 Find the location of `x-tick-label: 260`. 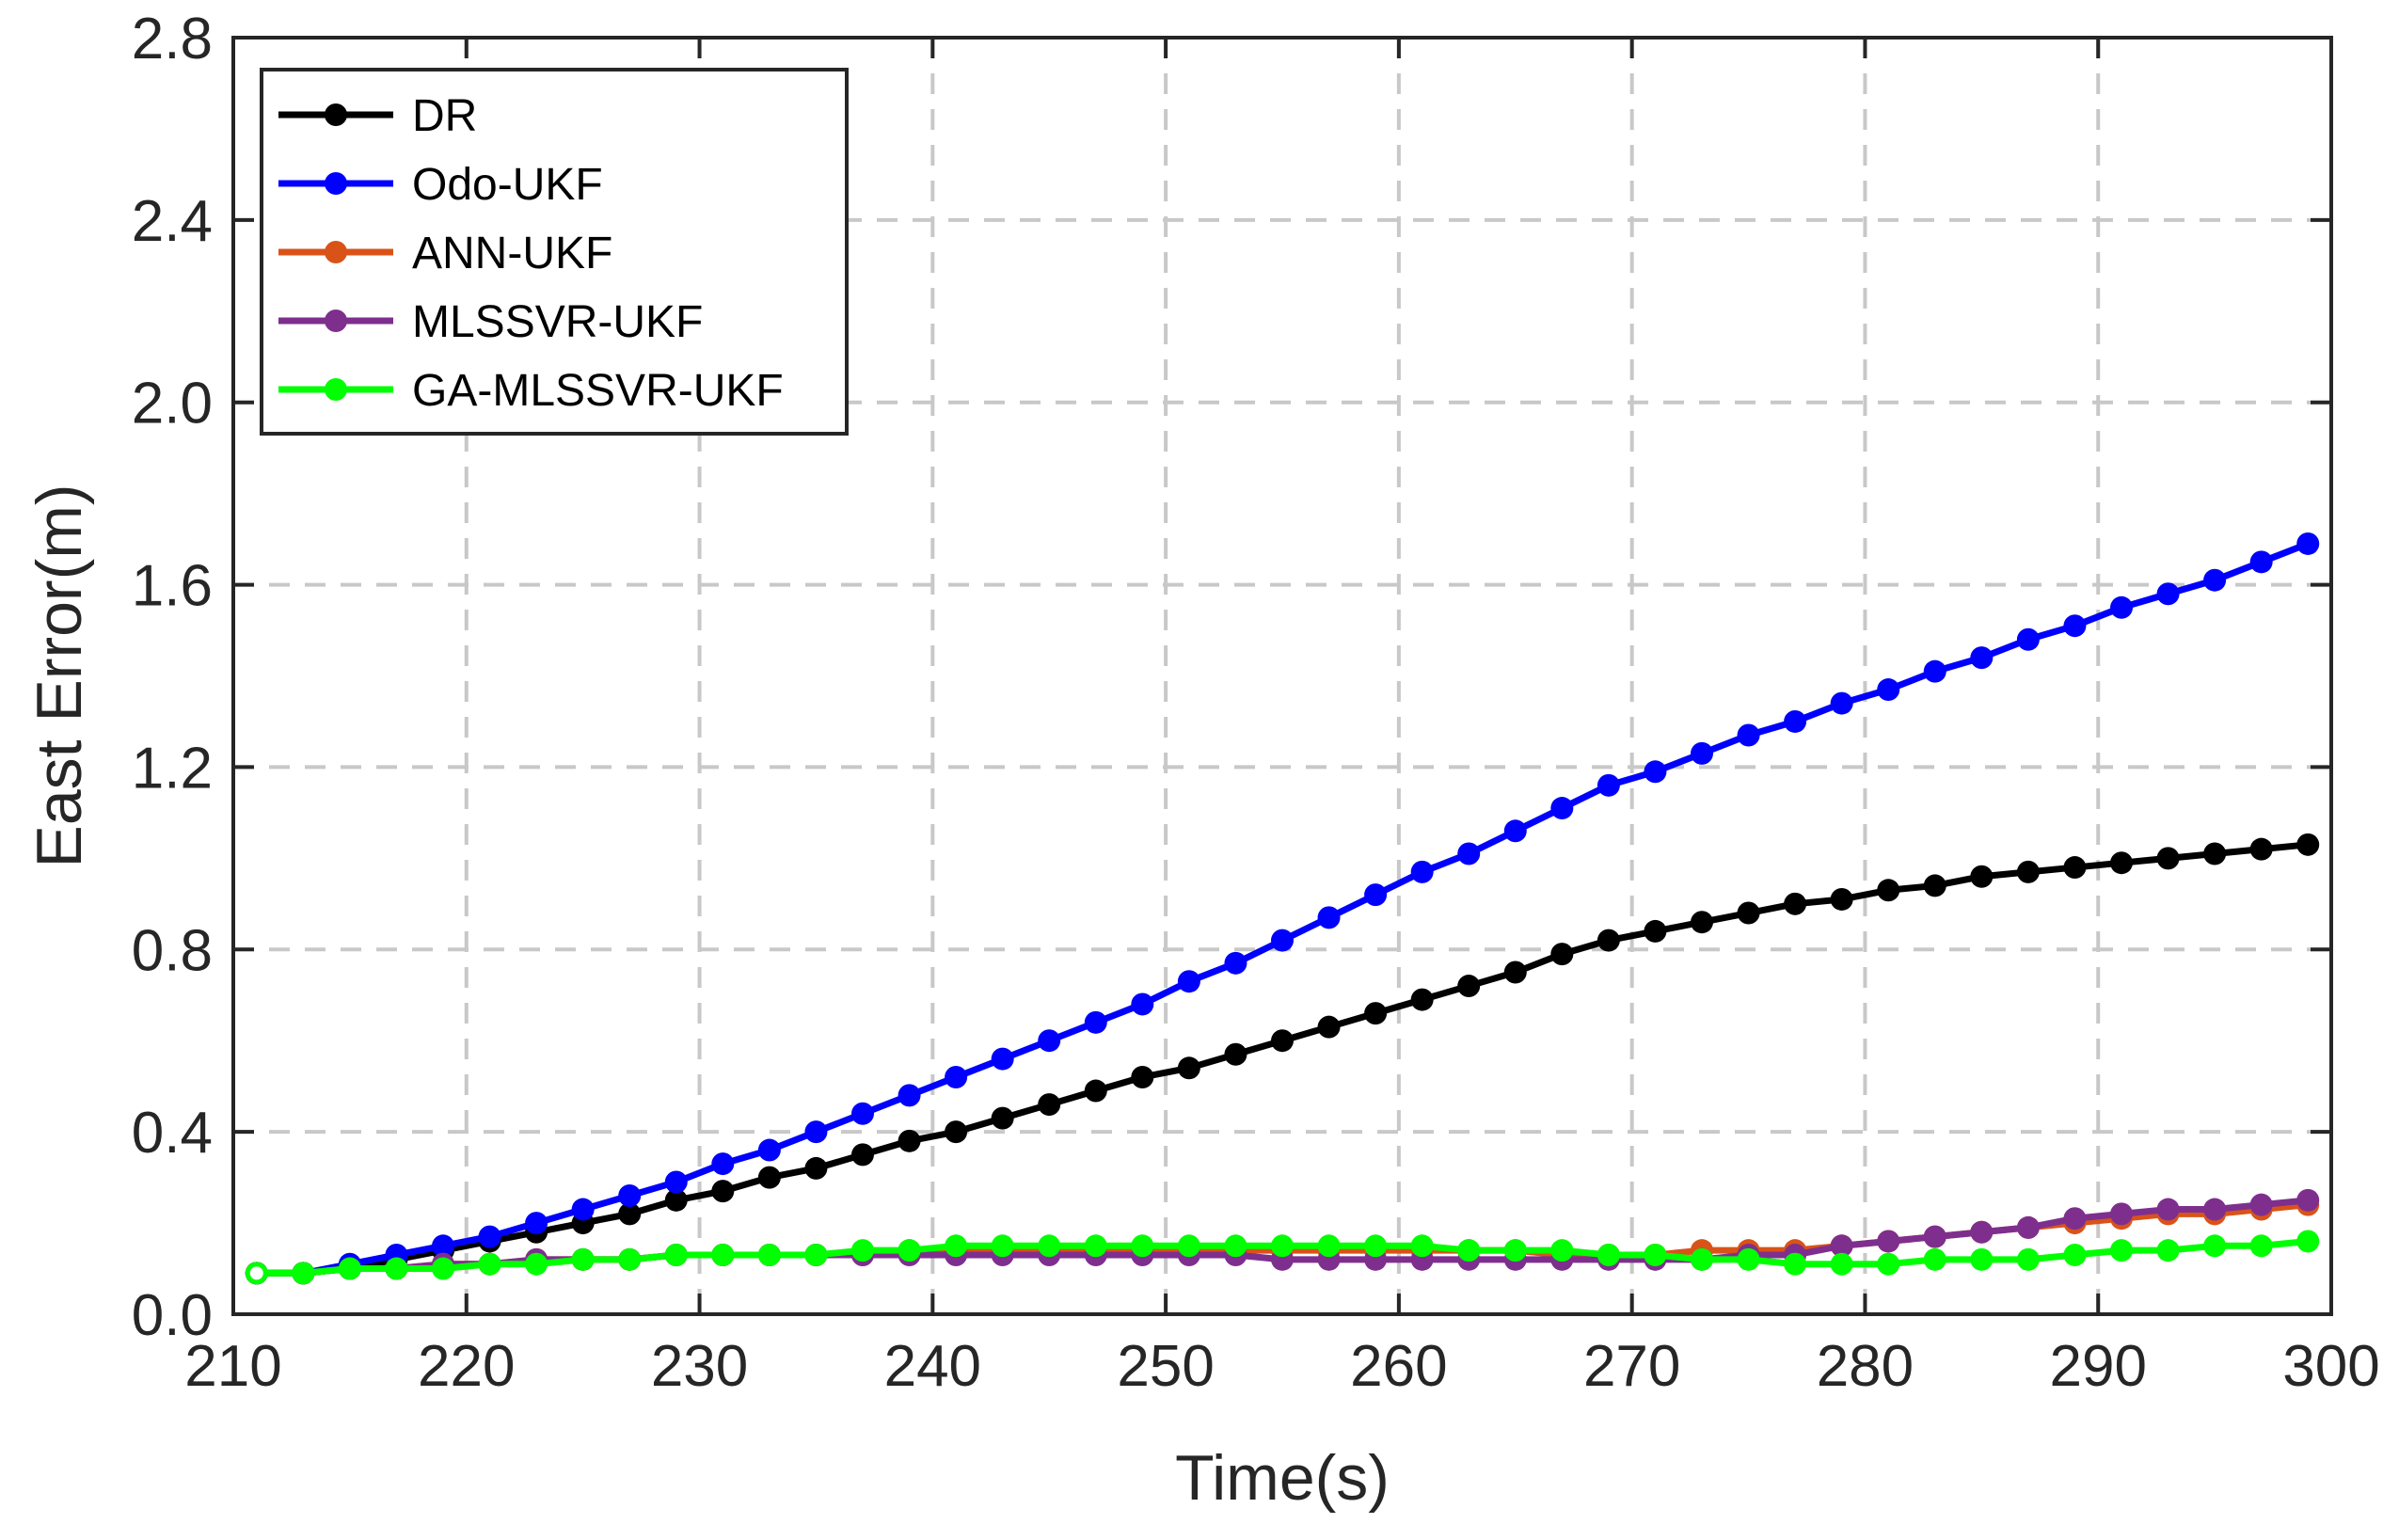

x-tick-label: 260 is located at coordinates (1398, 1366).